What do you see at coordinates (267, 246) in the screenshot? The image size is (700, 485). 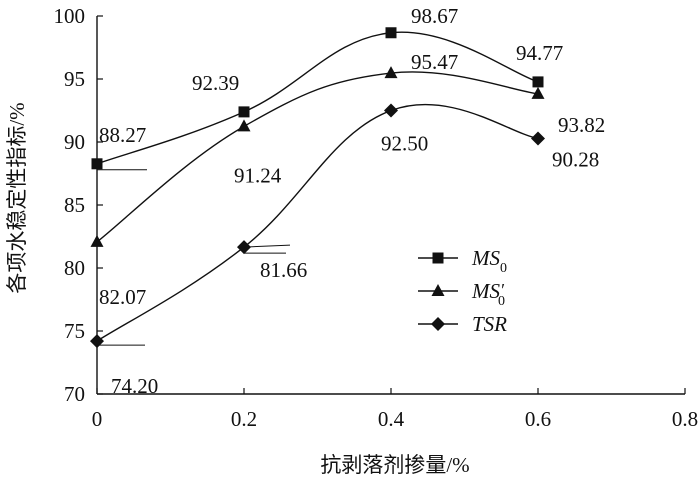 I see `label-leader-line` at bounding box center [267, 246].